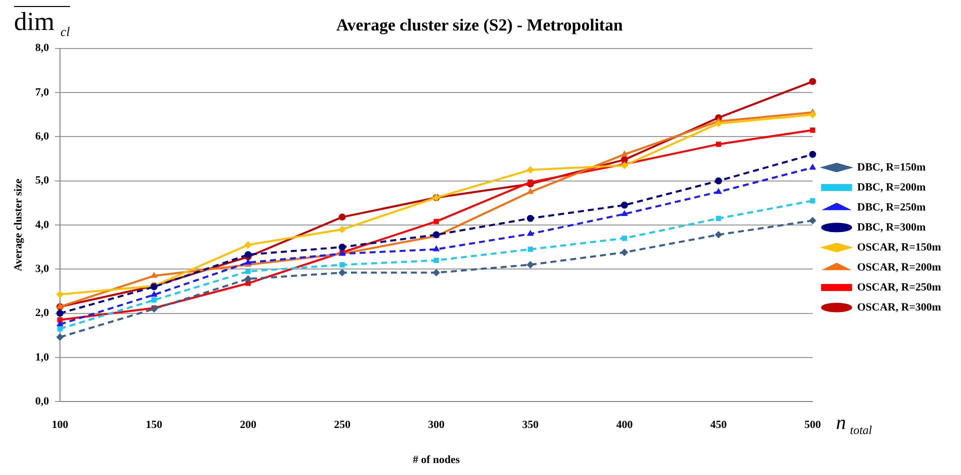 This screenshot has width=961, height=475. I want to click on legend-label: DBC, R=250m, so click(891, 207).